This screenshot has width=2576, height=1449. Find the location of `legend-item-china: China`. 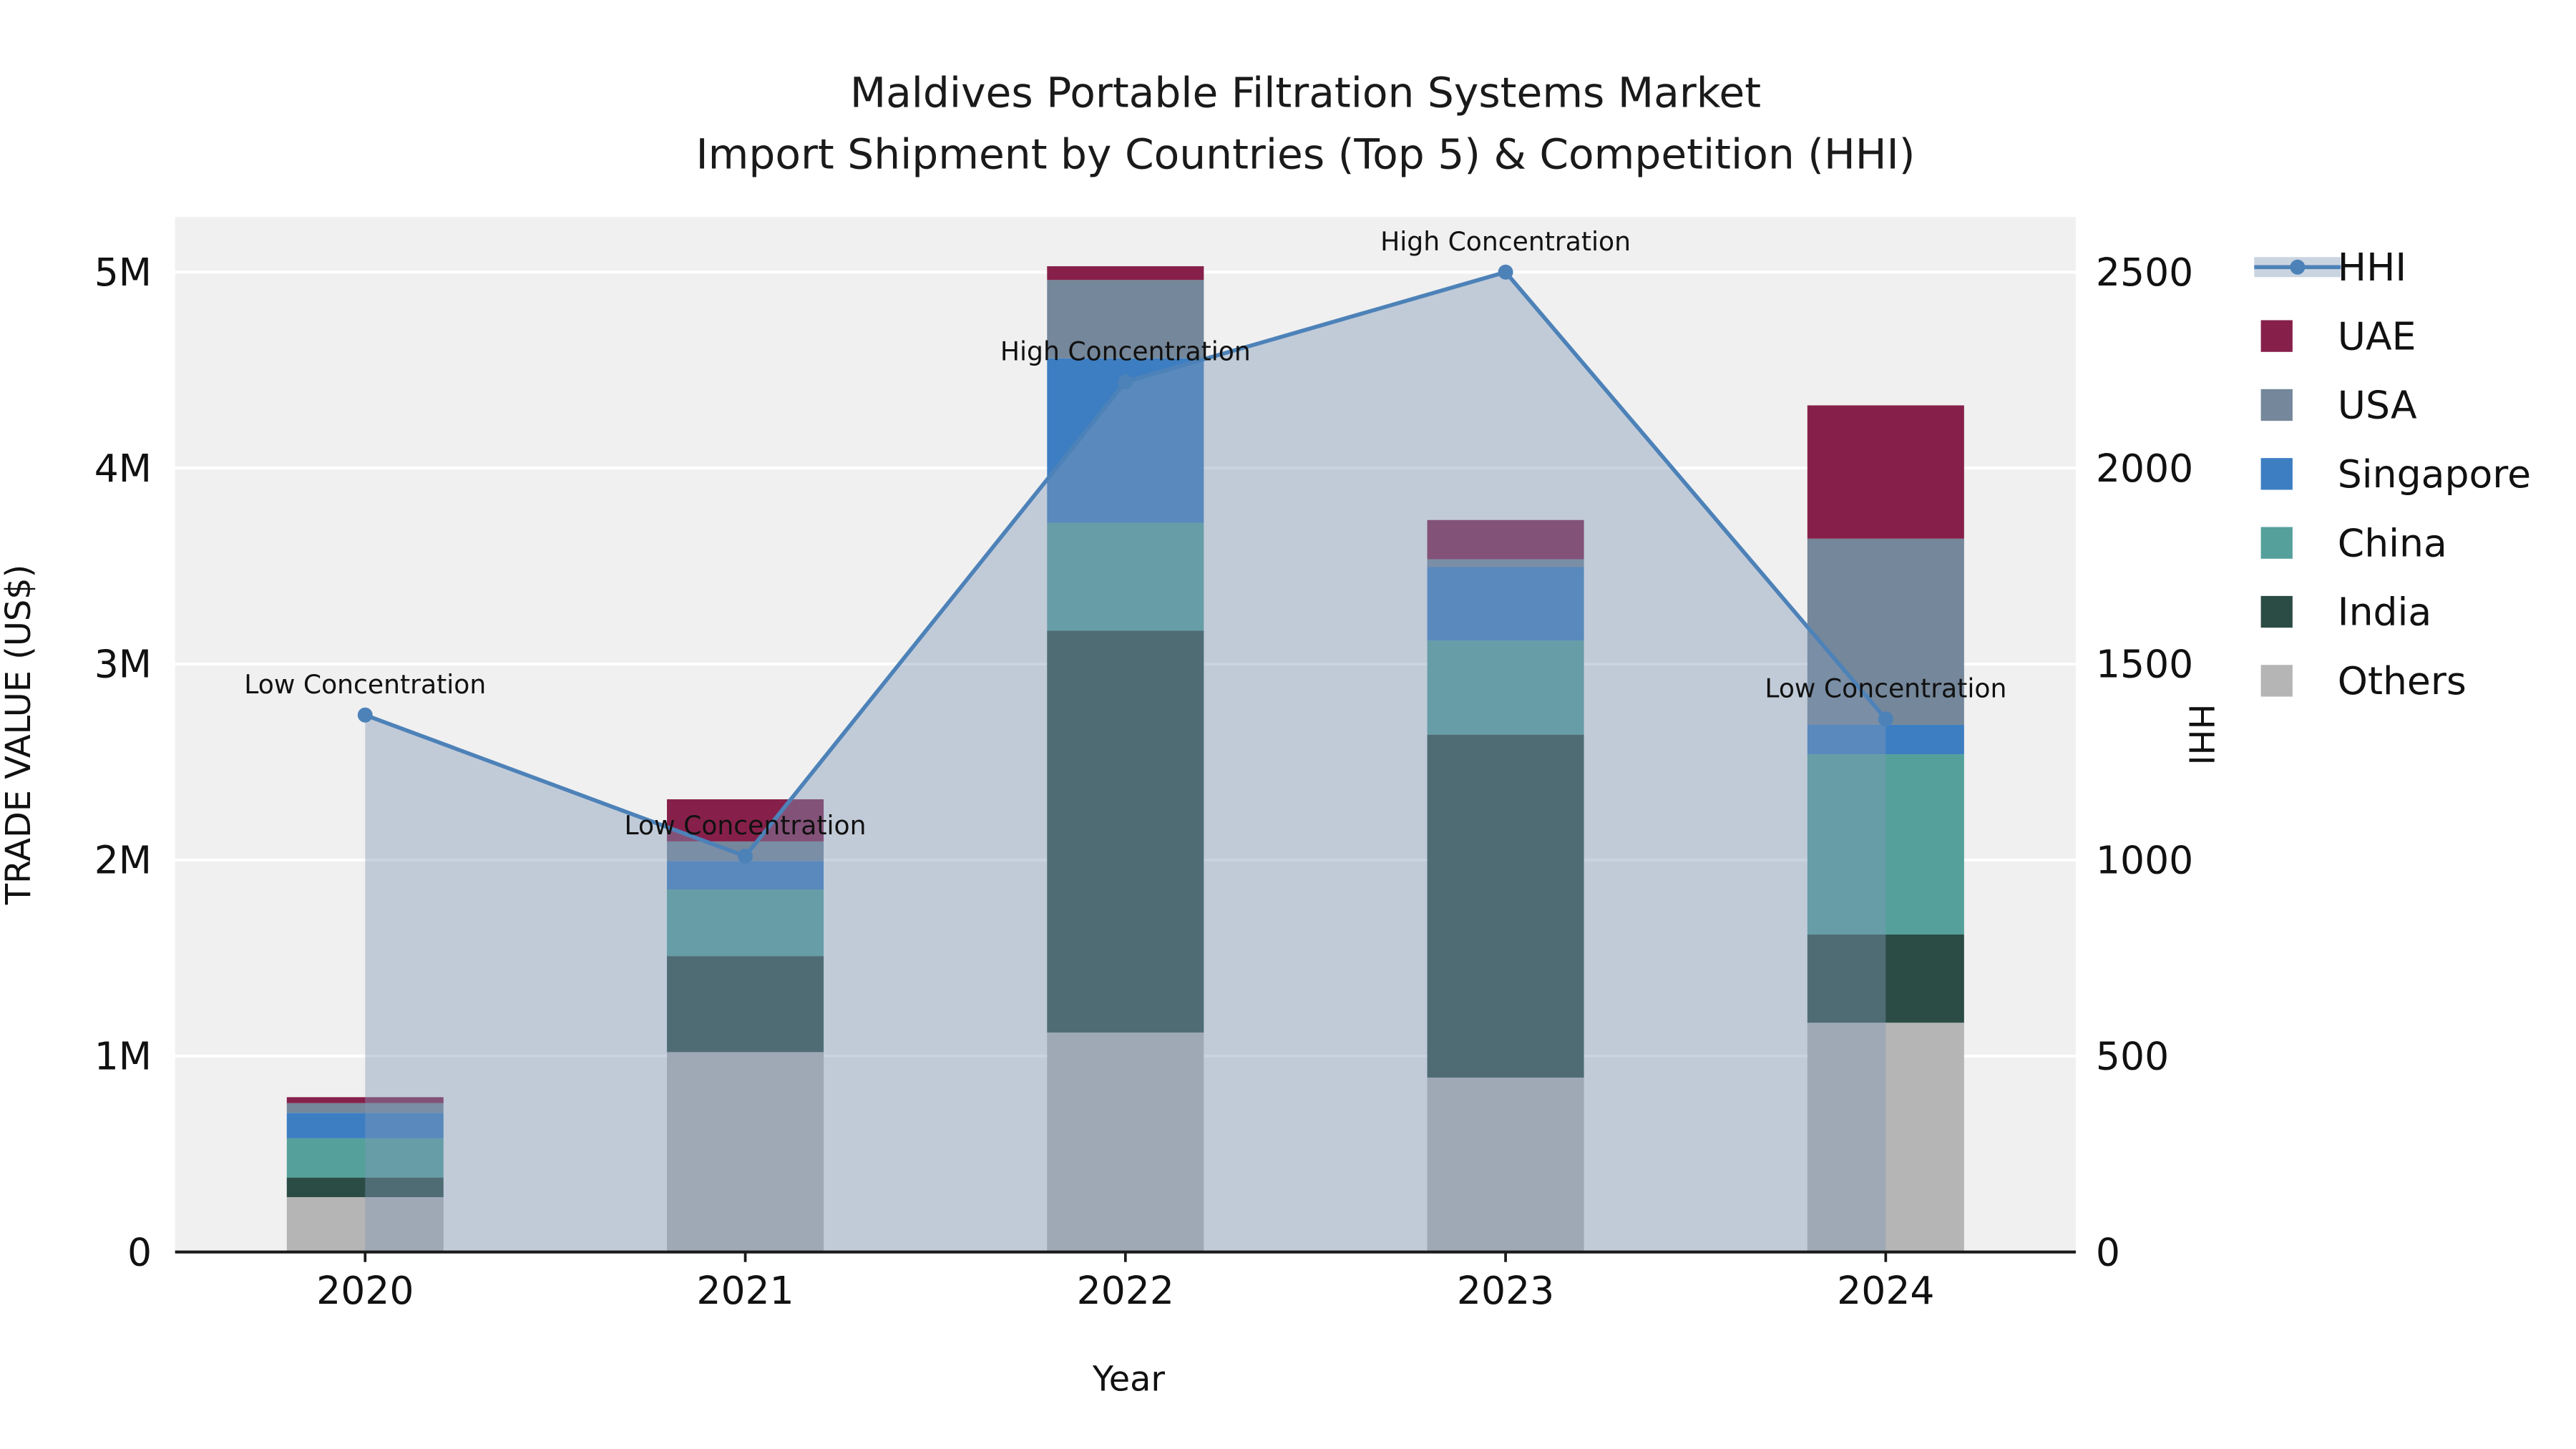

legend-item-china: China is located at coordinates (2353, 542).